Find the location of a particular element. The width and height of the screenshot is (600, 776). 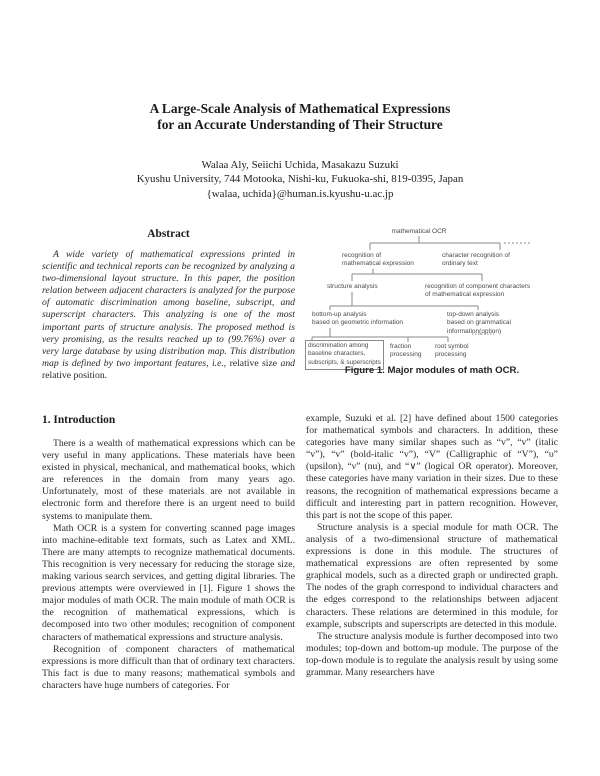

introduction-heading: 1. Introduction is located at coordinates (79, 420).